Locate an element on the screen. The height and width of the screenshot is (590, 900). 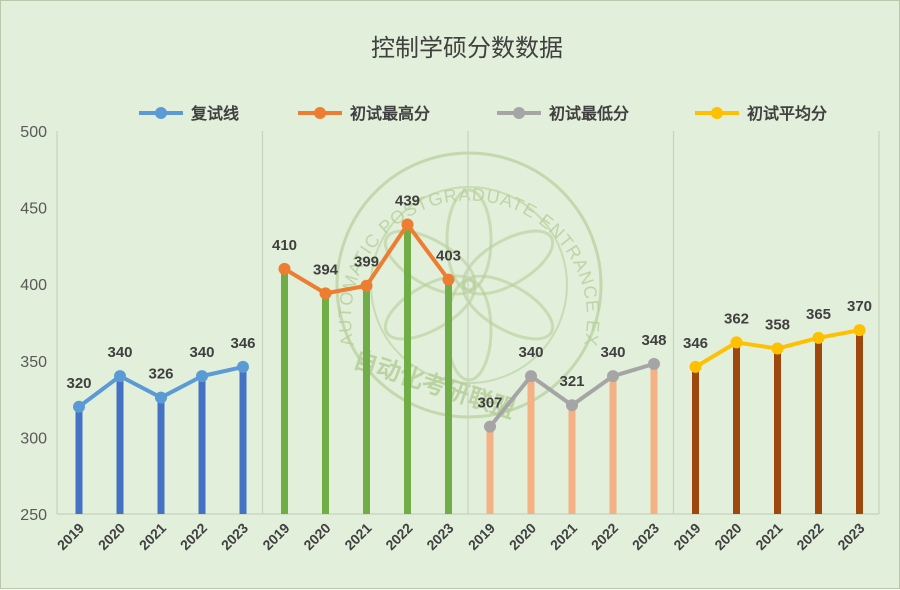
data-label: 439 is located at coordinates (407, 200).